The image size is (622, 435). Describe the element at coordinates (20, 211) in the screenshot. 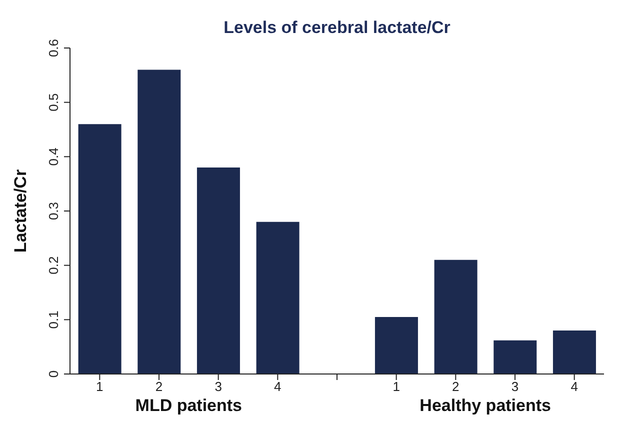

I see `y-axis-title: Lactate/Cr` at that location.